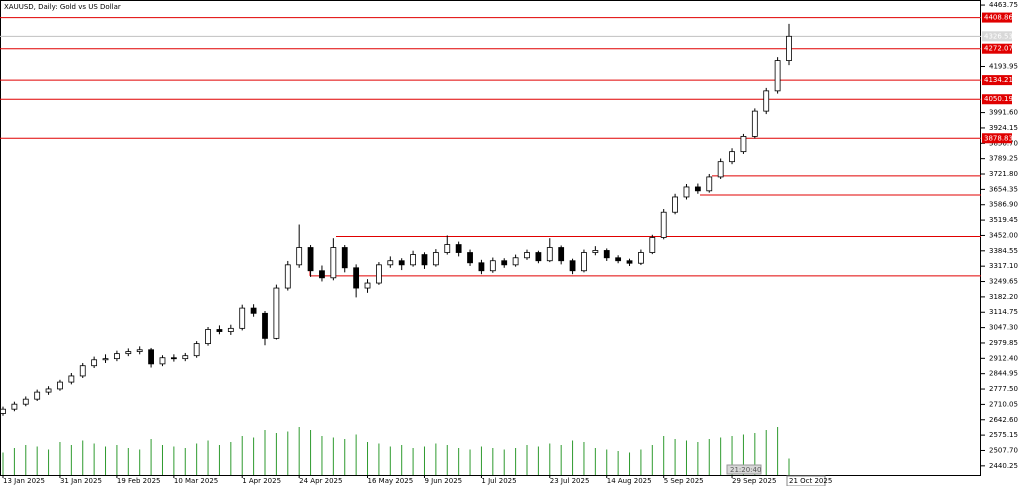  What do you see at coordinates (997, 36) in the screenshot?
I see `current-price-box` at bounding box center [997, 36].